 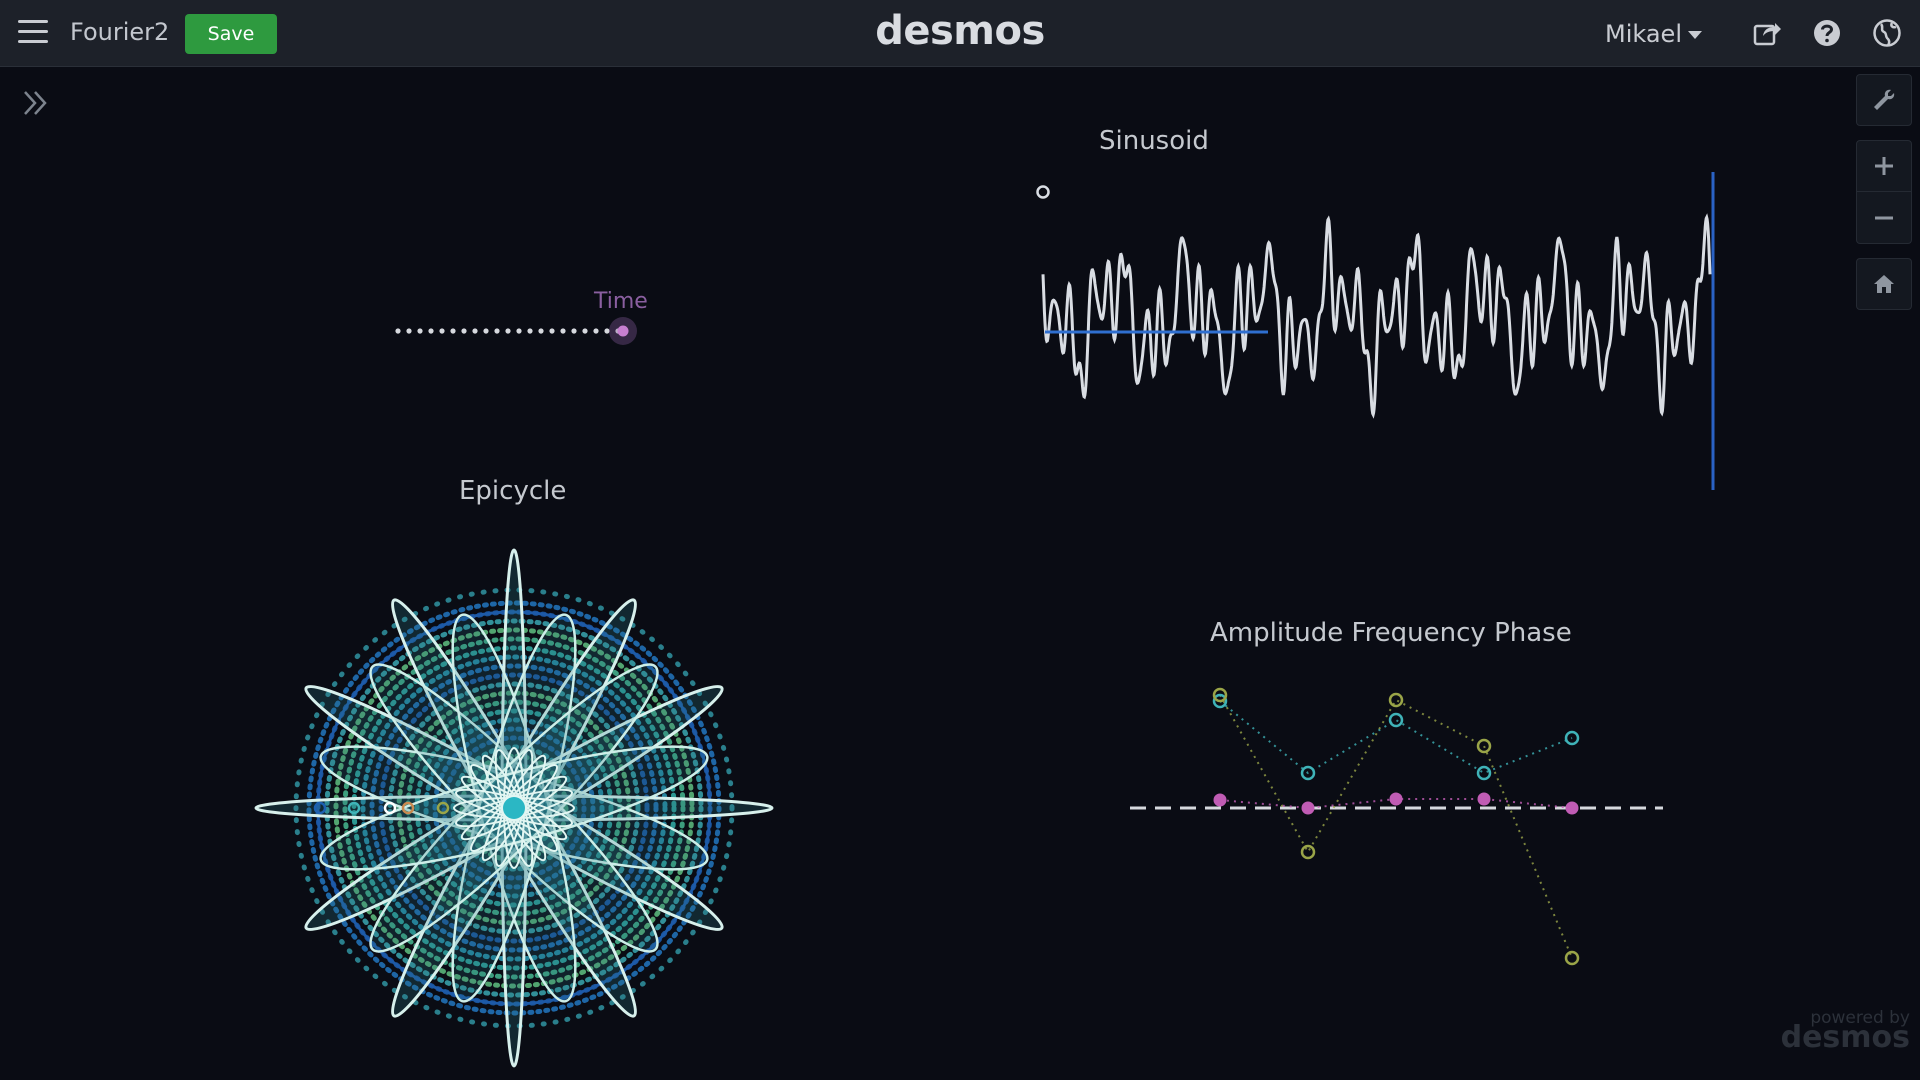 What do you see at coordinates (1154, 141) in the screenshot?
I see `sinusoid-label: Sinusoid` at bounding box center [1154, 141].